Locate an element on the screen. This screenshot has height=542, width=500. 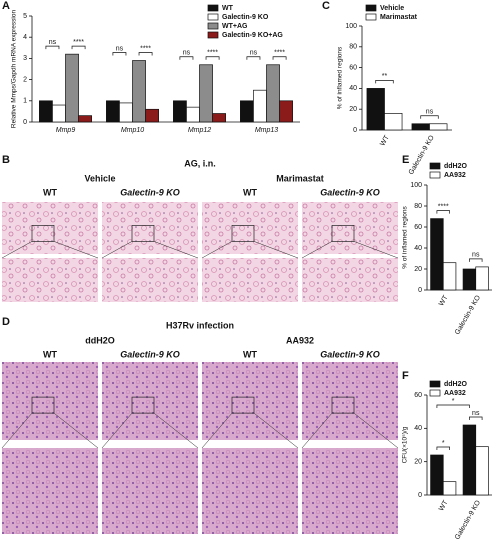
y-axis-label: CFU(×10⁵)/g is located at coordinates (405, 444).